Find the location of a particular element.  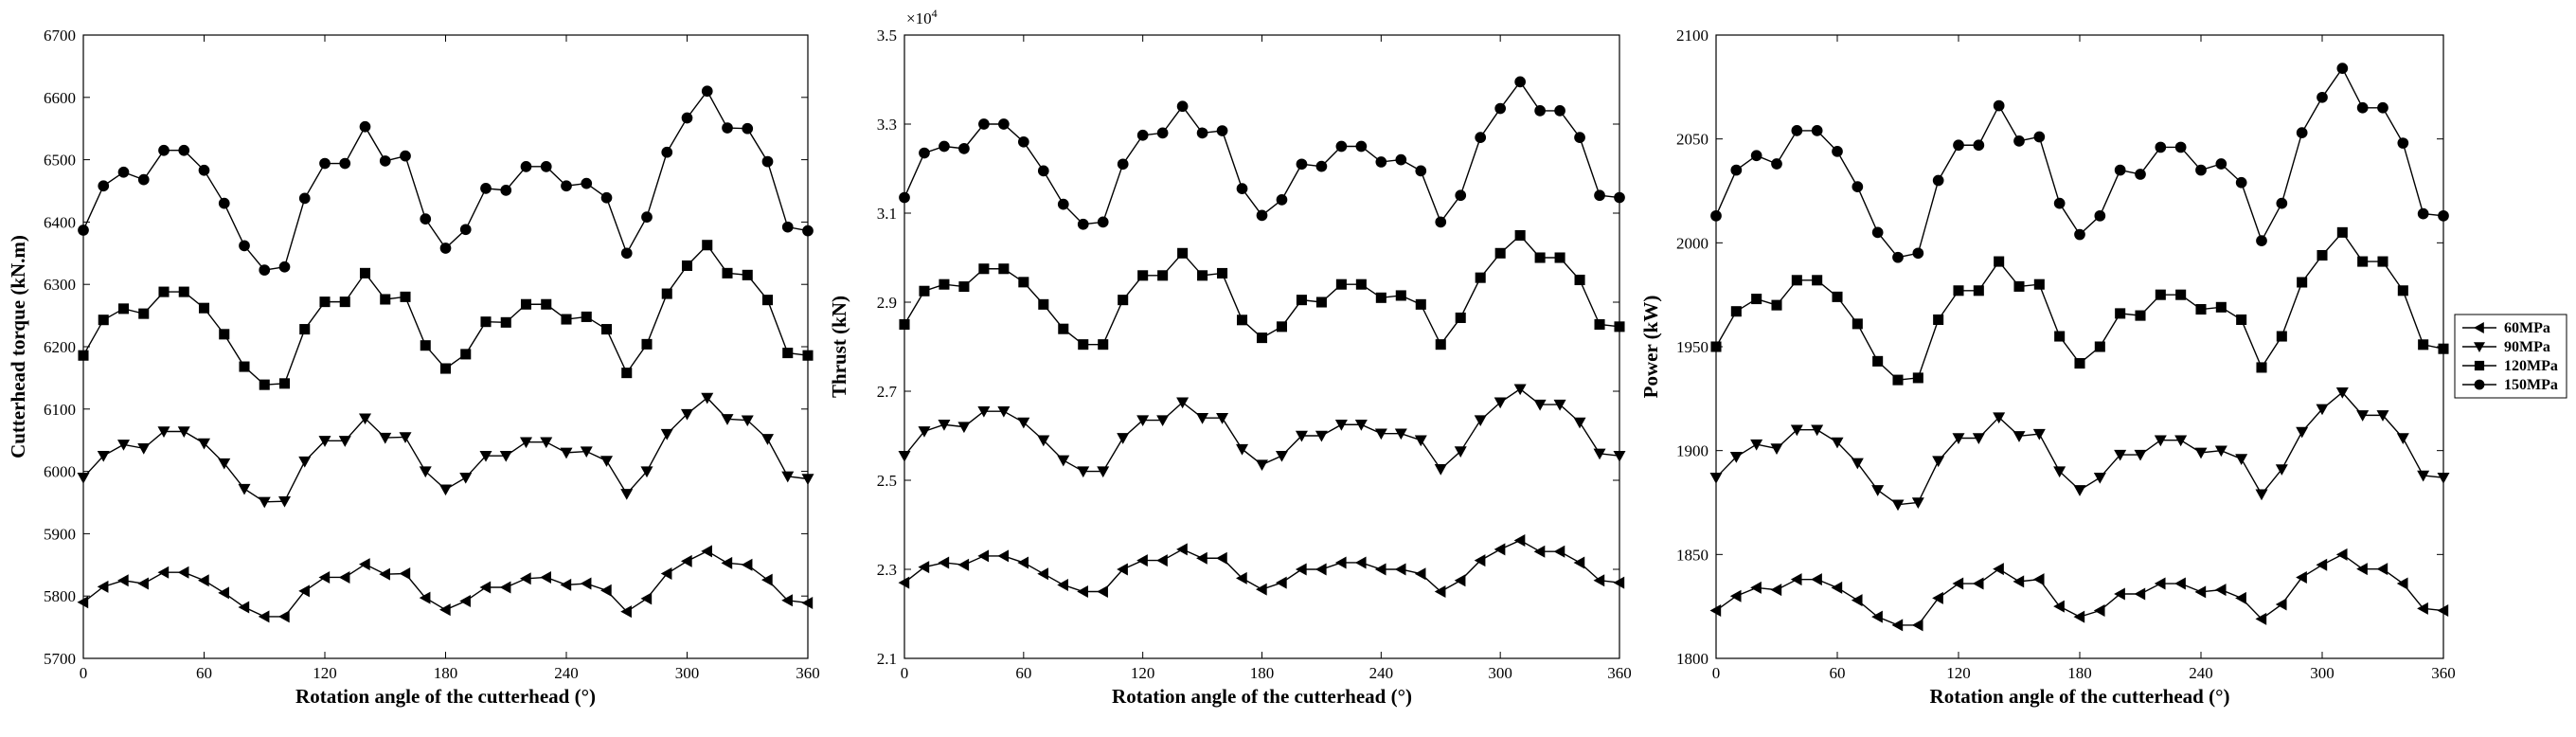

y-tick-label: 2.9 is located at coordinates (887, 303).